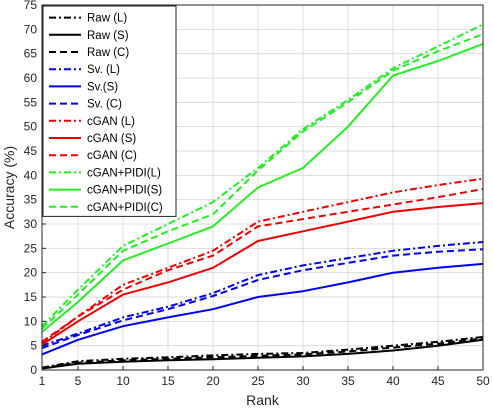 The width and height of the screenshot is (493, 409). Describe the element at coordinates (303, 381) in the screenshot. I see `x-tick-label: 30` at that location.